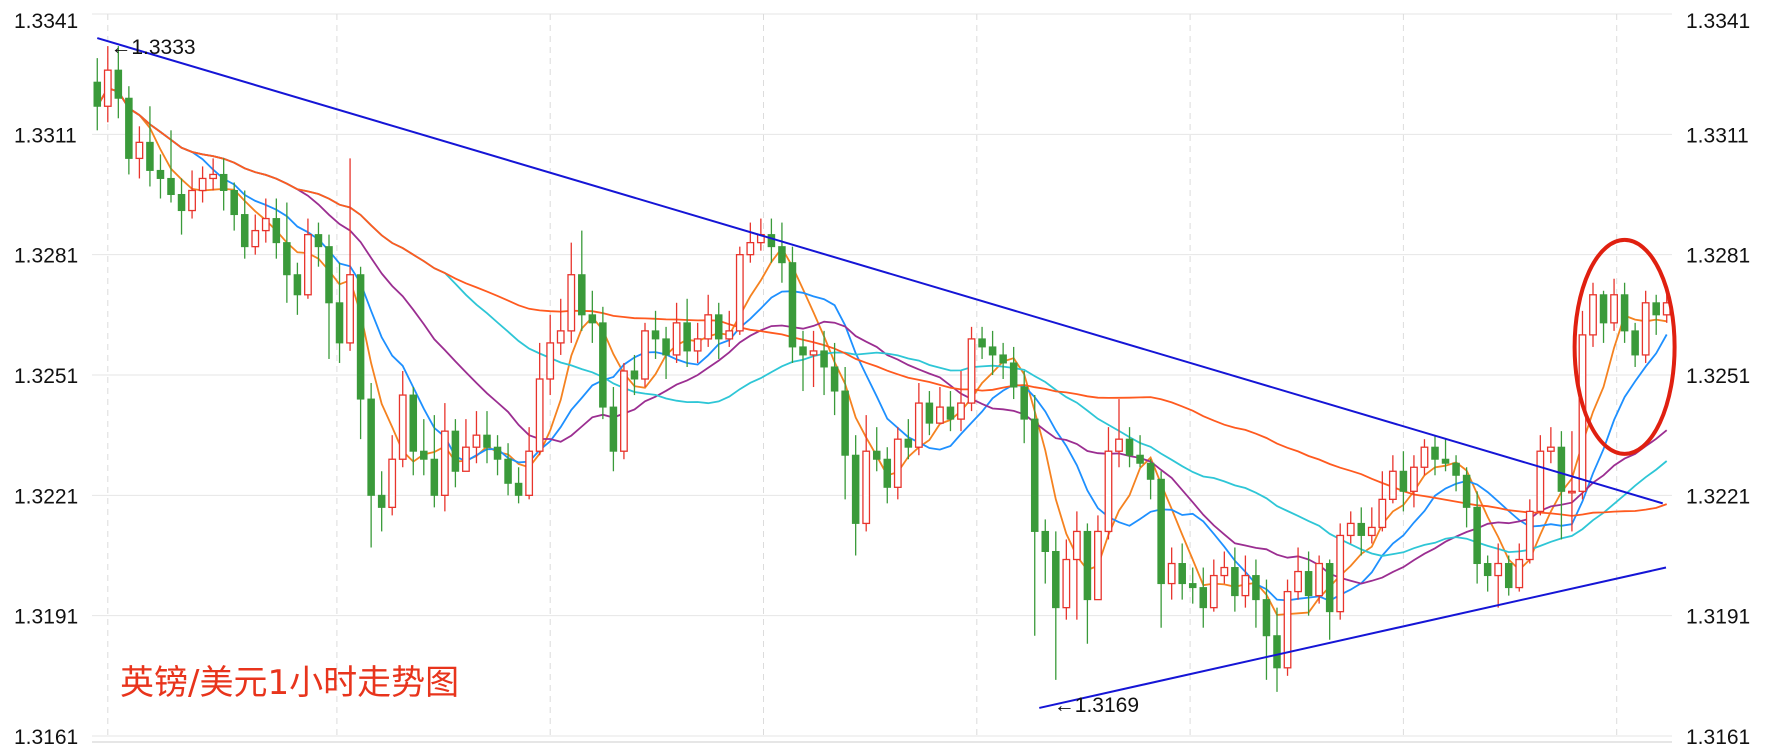 This screenshot has width=1774, height=750. Describe the element at coordinates (46, 376) in the screenshot. I see `y-tick-label-left: 1.3251` at that location.